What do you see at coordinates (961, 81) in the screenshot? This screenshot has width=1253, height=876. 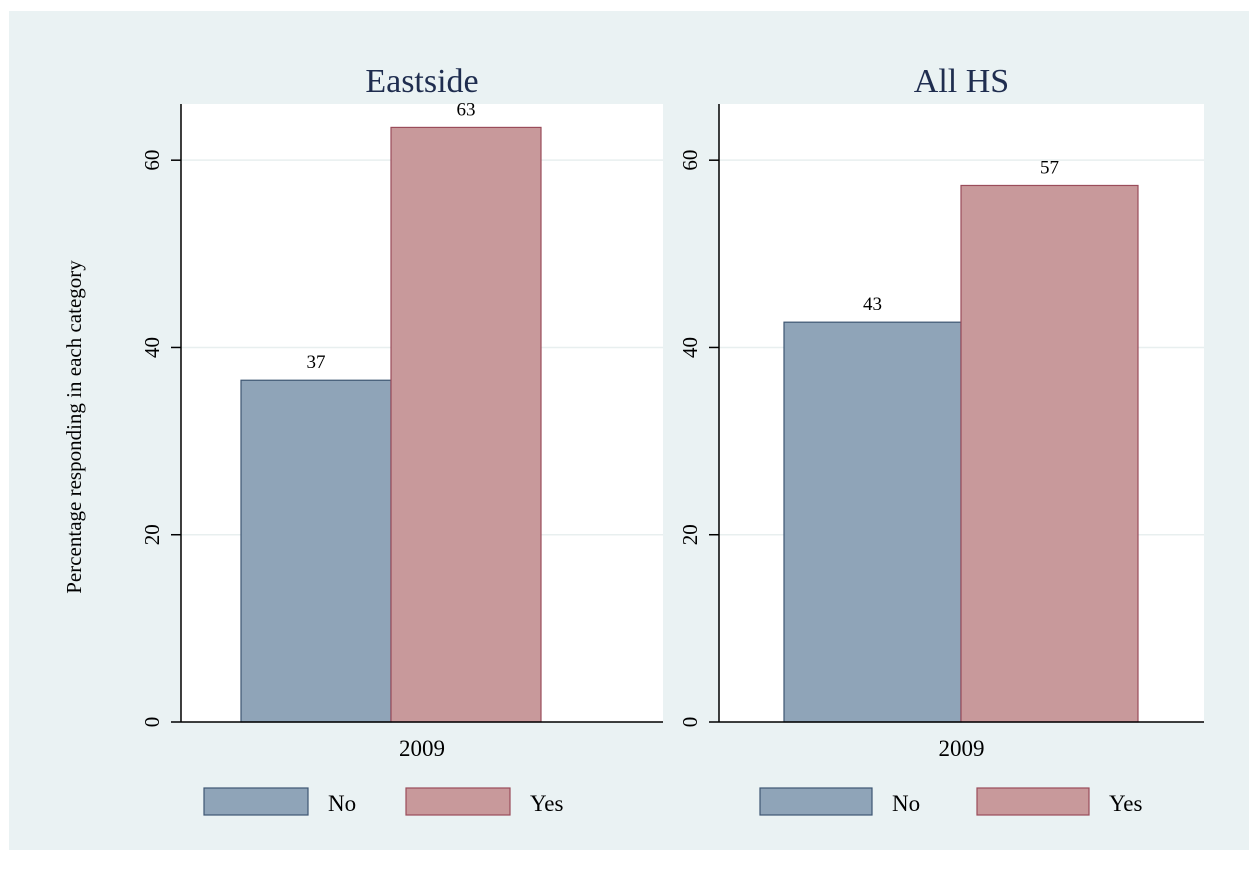 I see `chart-title: All HS` at bounding box center [961, 81].